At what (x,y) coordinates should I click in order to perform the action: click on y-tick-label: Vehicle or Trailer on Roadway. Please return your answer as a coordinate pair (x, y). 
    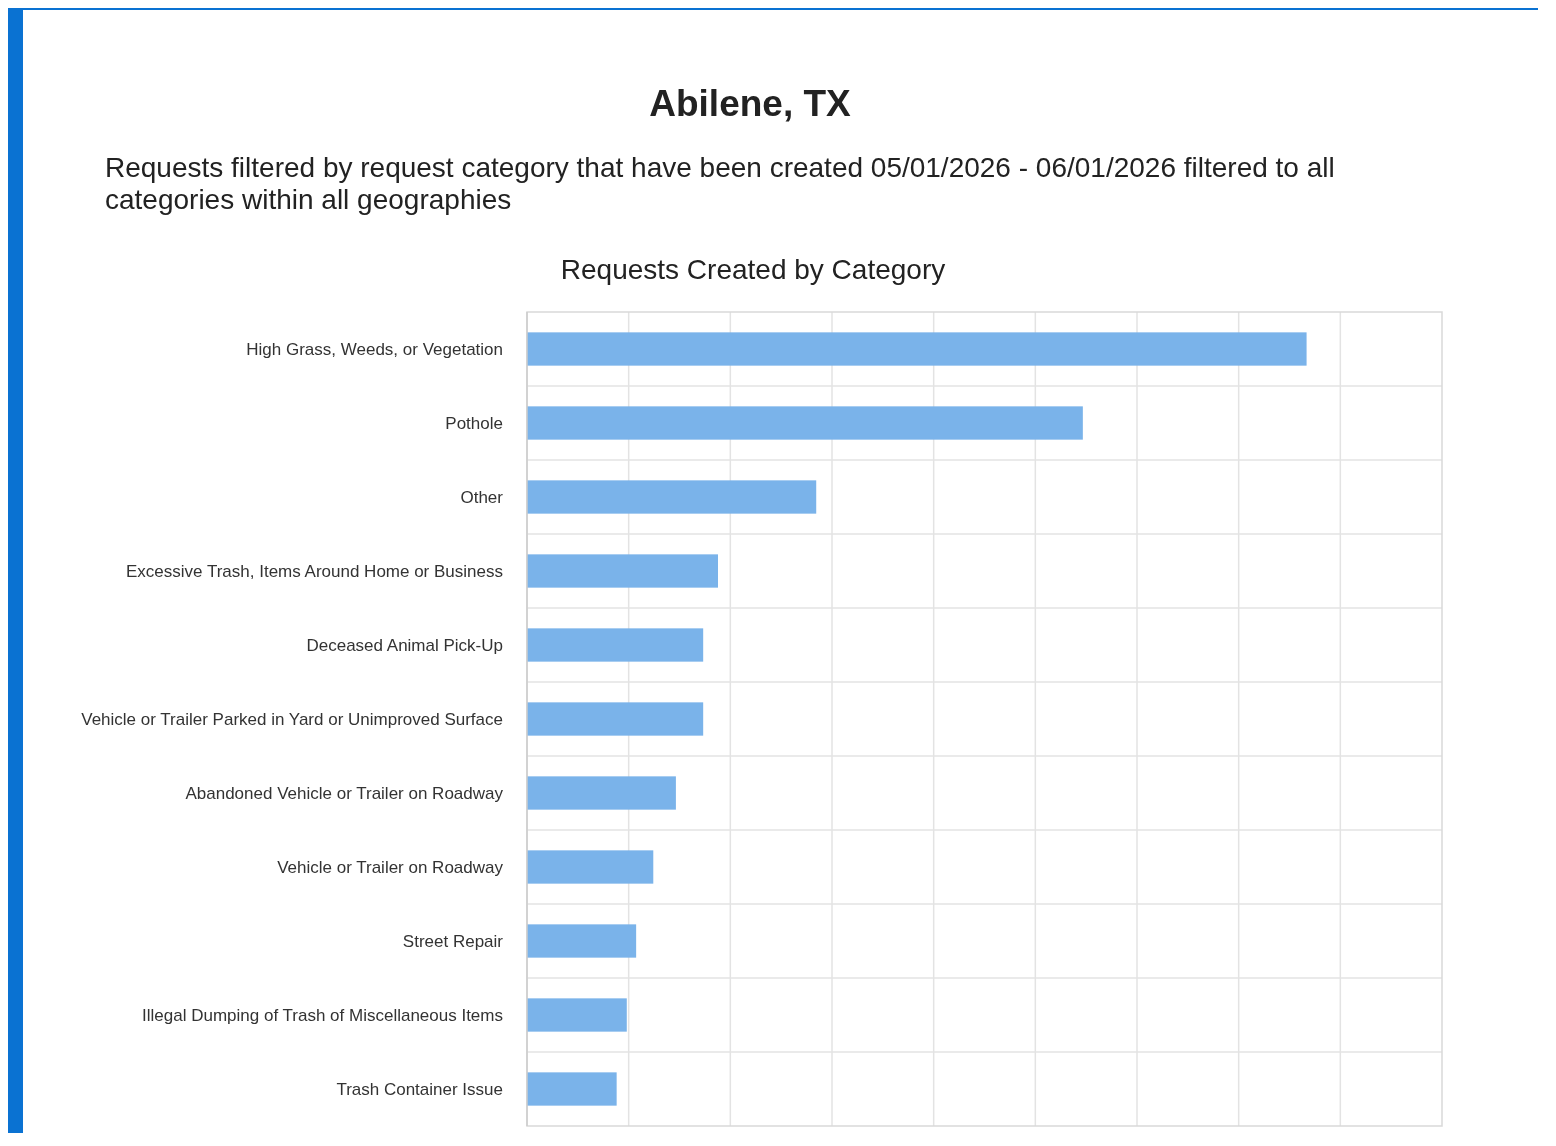
    Looking at the image, I should click on (390, 867).